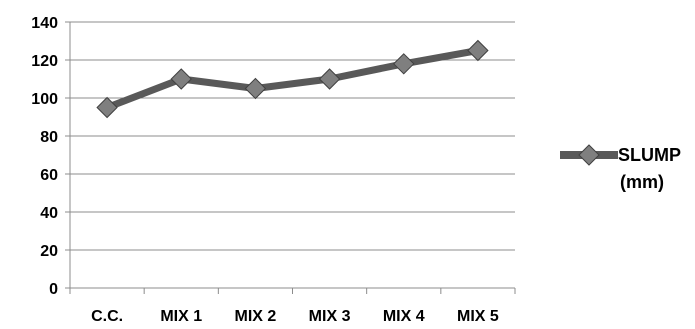 The height and width of the screenshot is (329, 695). I want to click on legend-label-line-1: SLUMP, so click(649, 155).